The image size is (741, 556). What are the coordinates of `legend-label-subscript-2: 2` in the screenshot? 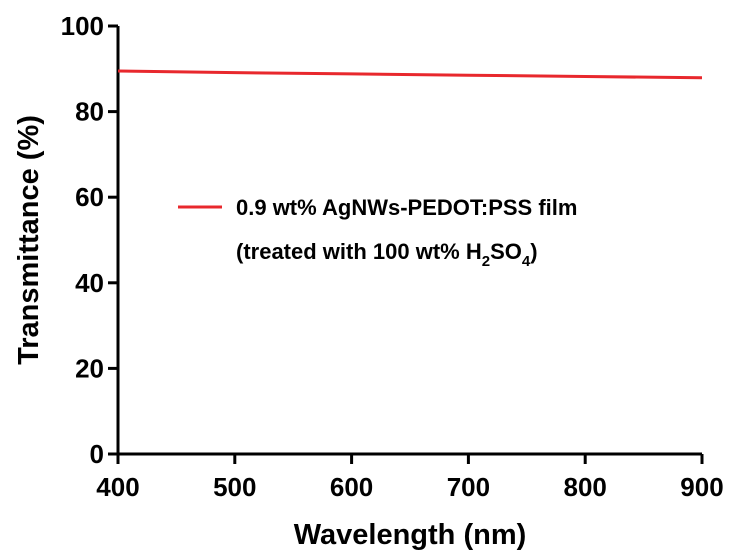 It's located at (486, 261).